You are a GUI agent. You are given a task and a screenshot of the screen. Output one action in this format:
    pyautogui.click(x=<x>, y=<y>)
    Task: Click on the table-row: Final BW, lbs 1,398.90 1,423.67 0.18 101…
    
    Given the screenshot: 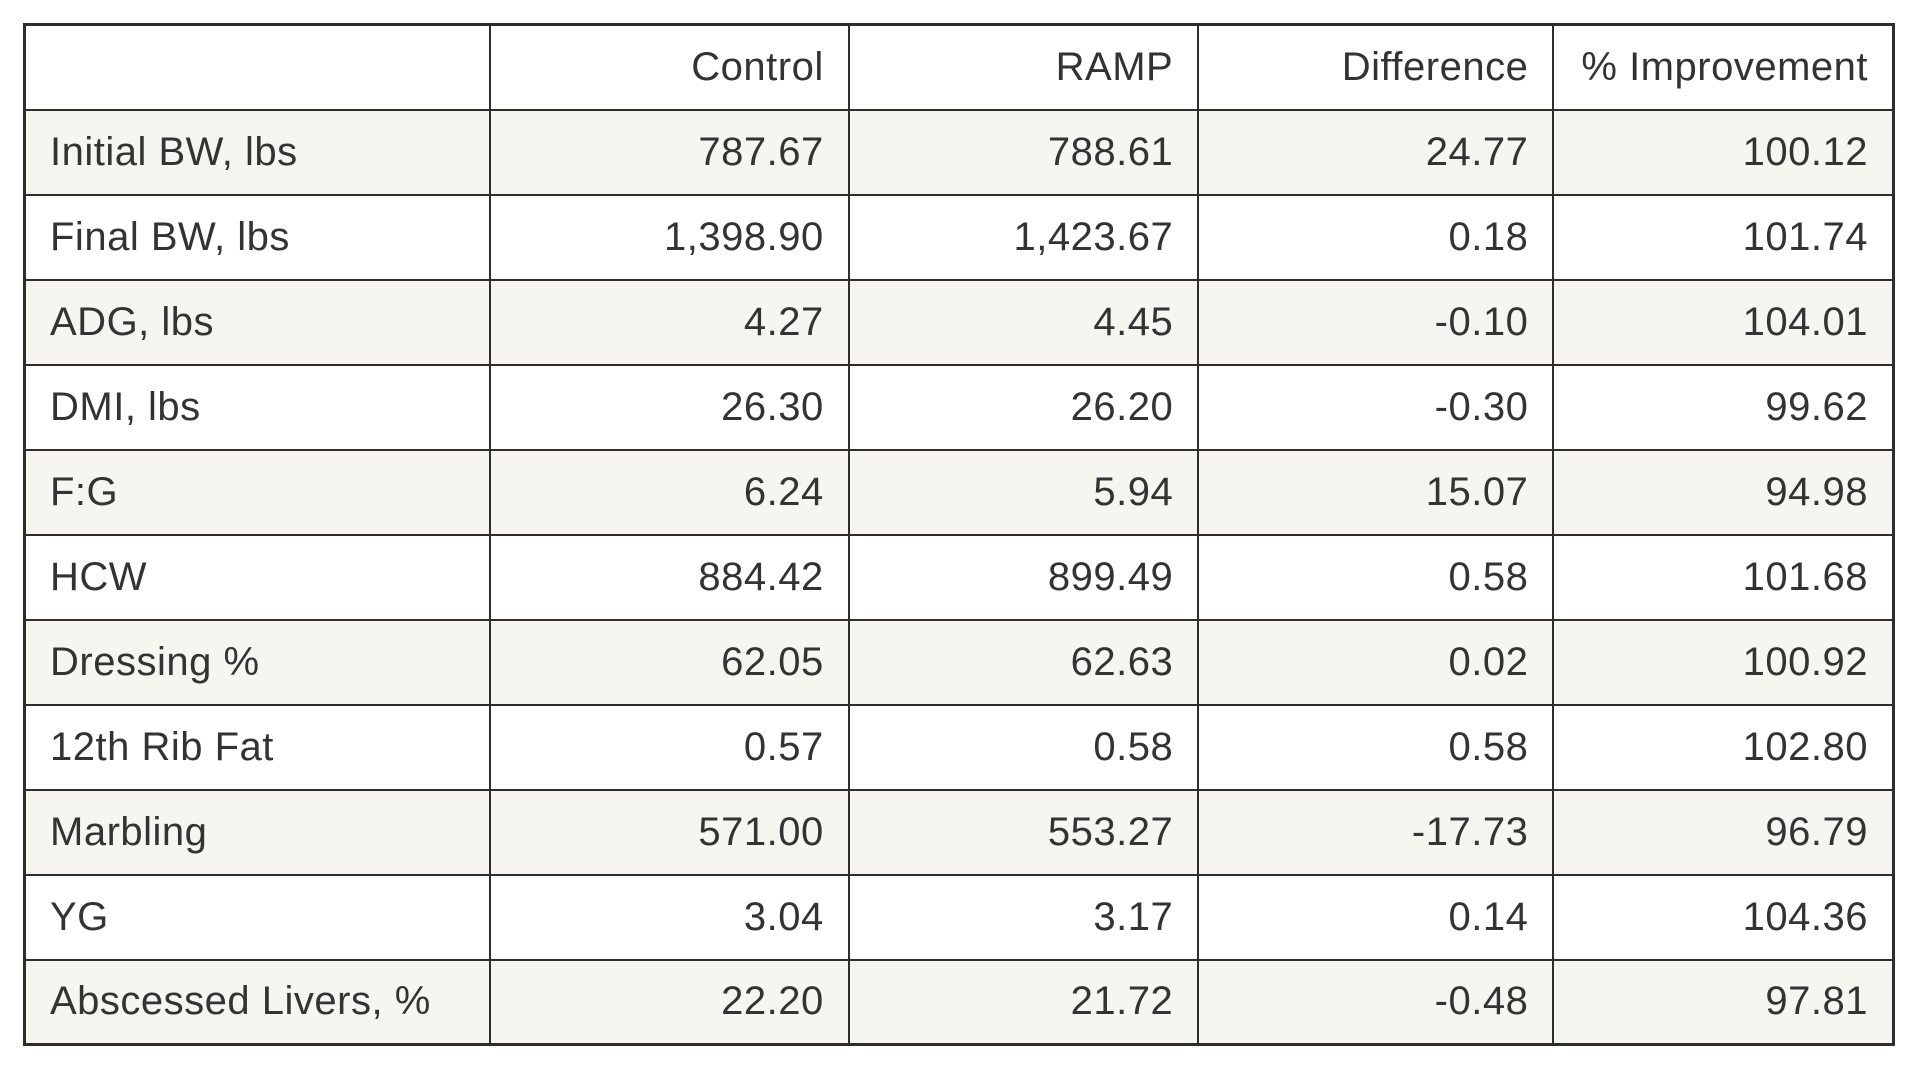 What is the action you would take?
    pyautogui.click(x=959, y=237)
    